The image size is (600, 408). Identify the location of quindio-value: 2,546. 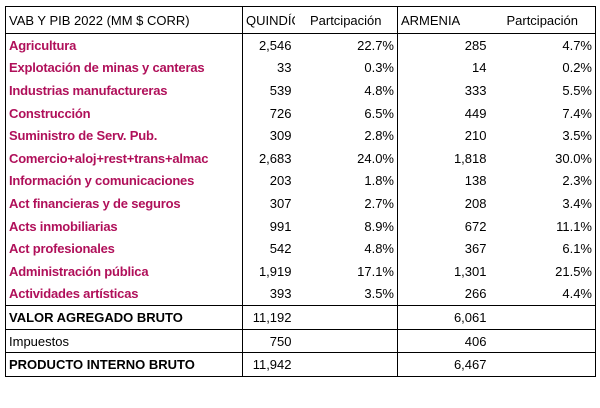
(275, 45).